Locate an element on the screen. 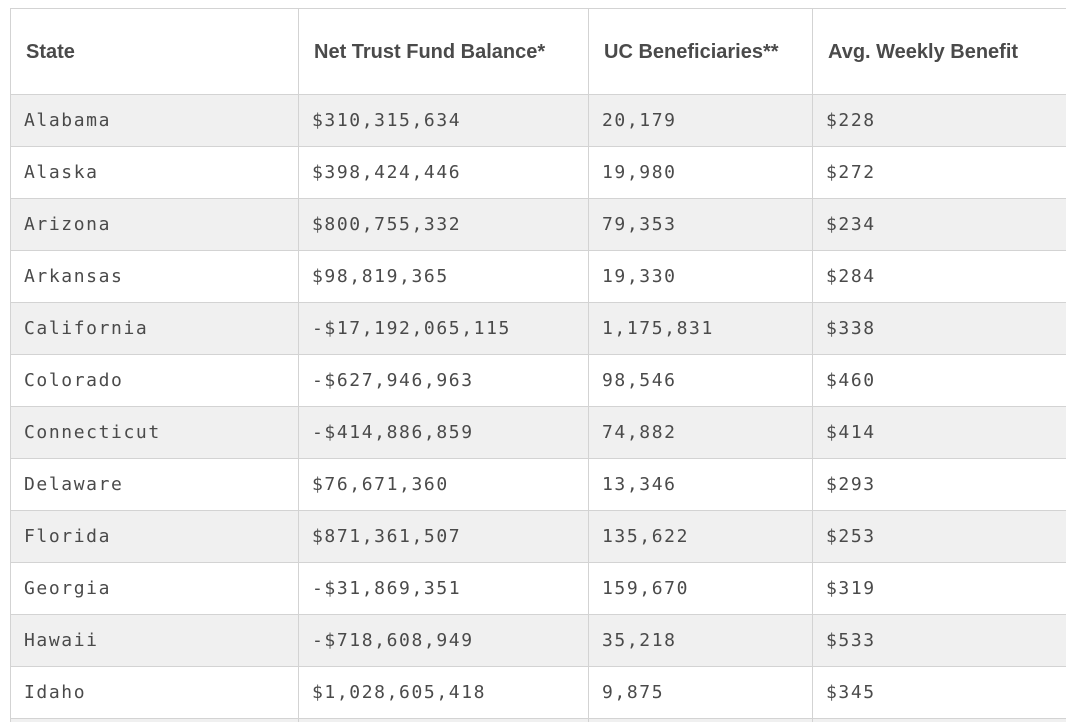  table-row: Florida $871,361,507 135,622 $253 is located at coordinates (538, 536).